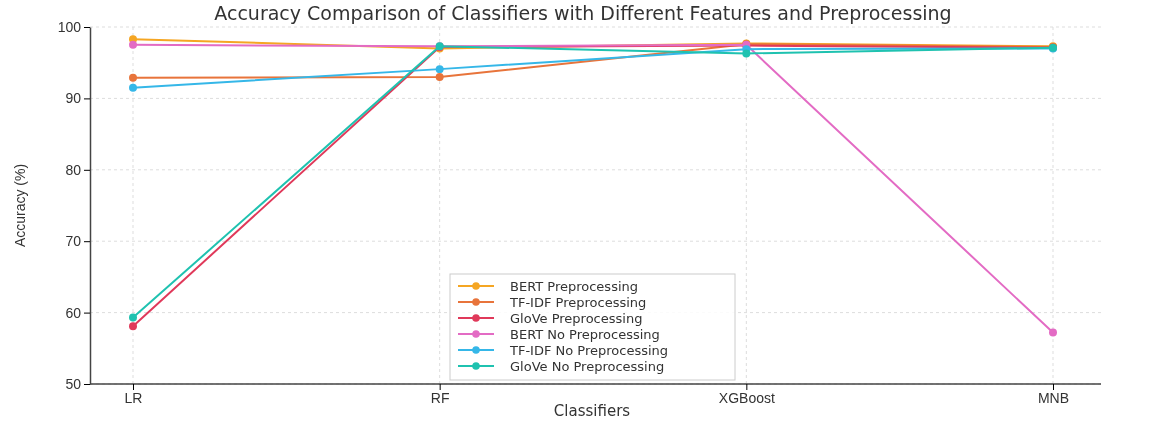 The image size is (1156, 421). Describe the element at coordinates (574, 286) in the screenshot. I see `legend-label: BERT Preprocessing` at that location.